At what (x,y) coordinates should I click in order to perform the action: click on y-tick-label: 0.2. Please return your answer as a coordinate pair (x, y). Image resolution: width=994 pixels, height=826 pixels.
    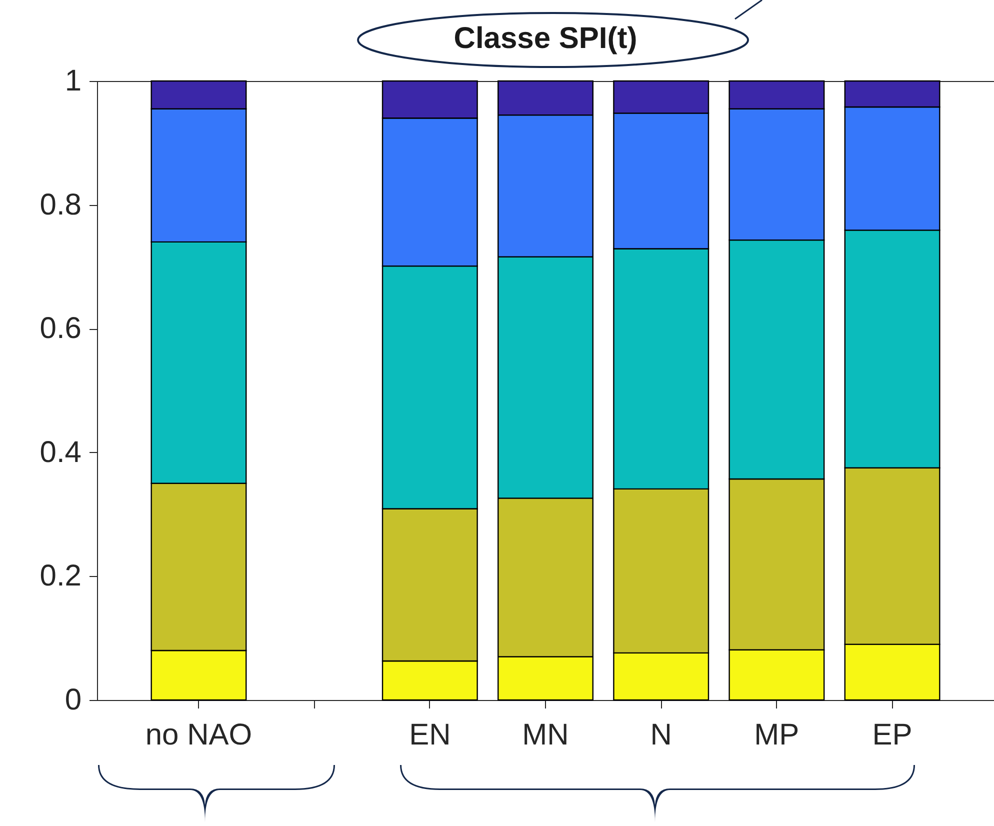
    Looking at the image, I should click on (61, 576).